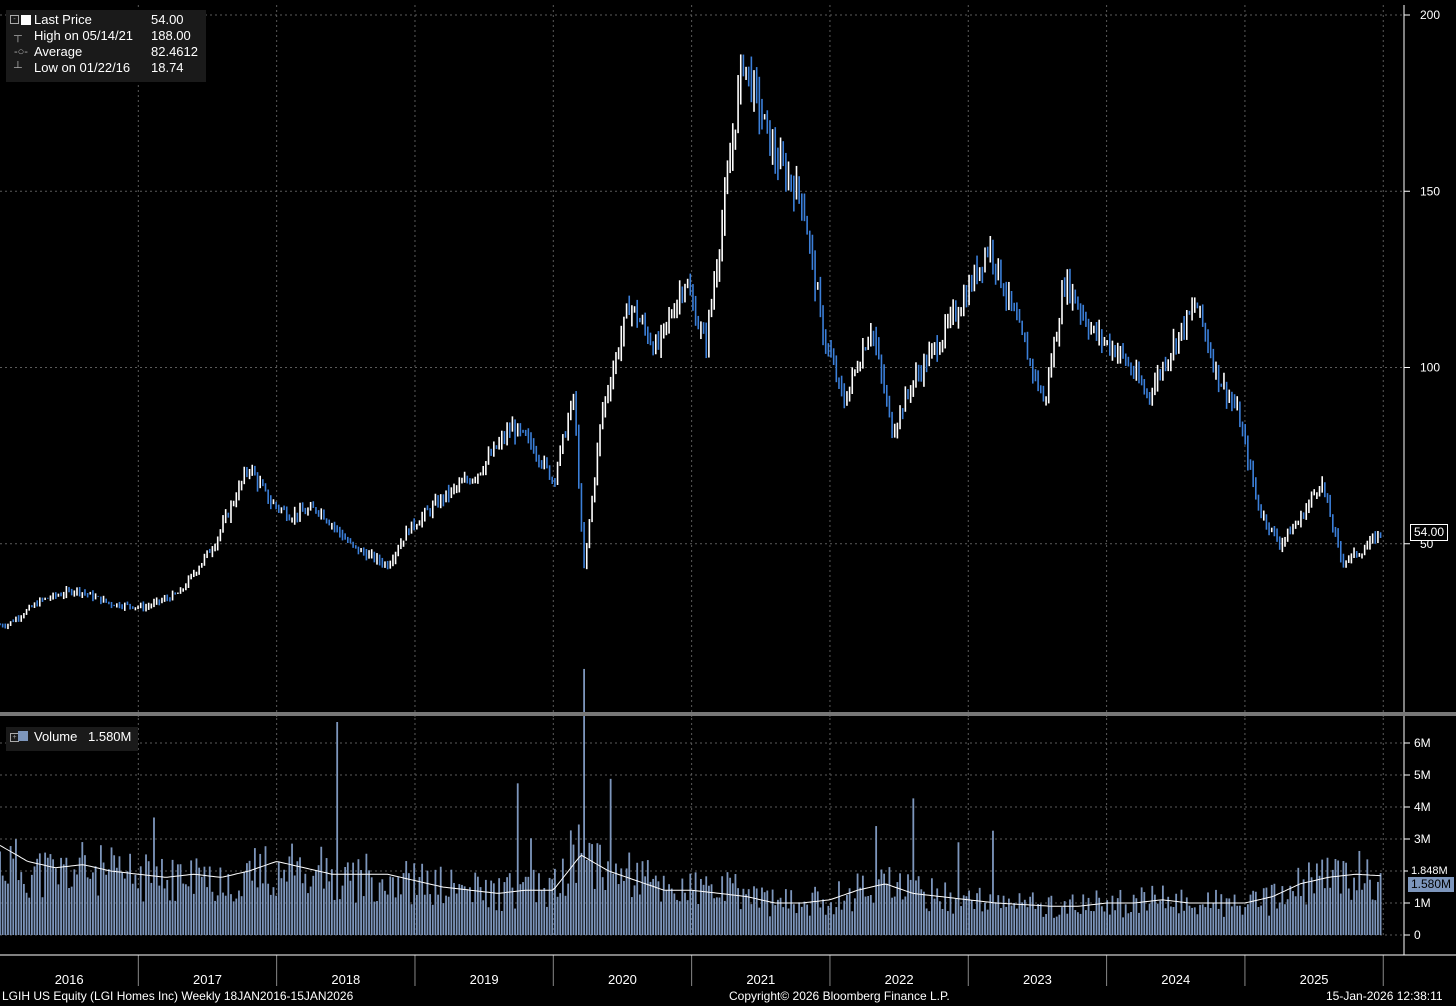 The image size is (1456, 1006). What do you see at coordinates (1431, 884) in the screenshot?
I see `volume-tag: 1.580M` at bounding box center [1431, 884].